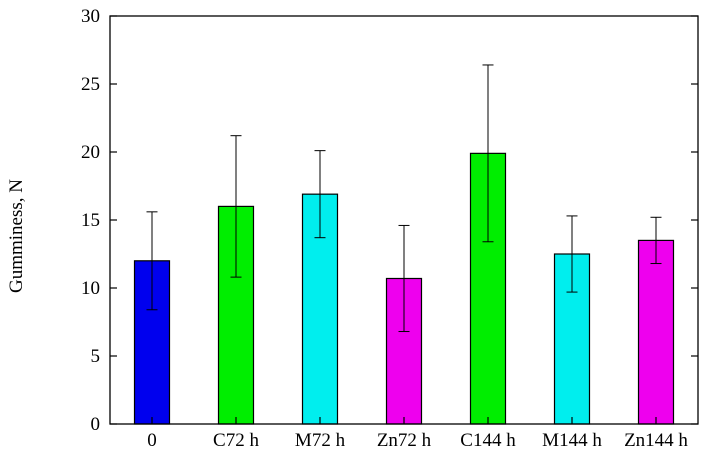  Describe the element at coordinates (90, 16) in the screenshot. I see `y-tick-label: 30` at that location.